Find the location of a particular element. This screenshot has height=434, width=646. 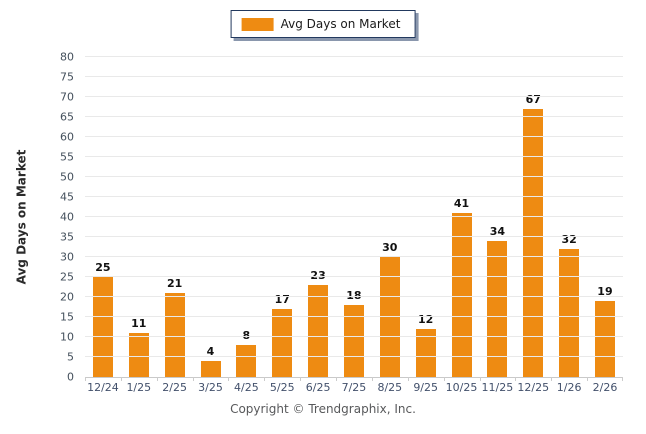

legend-swatch-icon is located at coordinates (257, 24).